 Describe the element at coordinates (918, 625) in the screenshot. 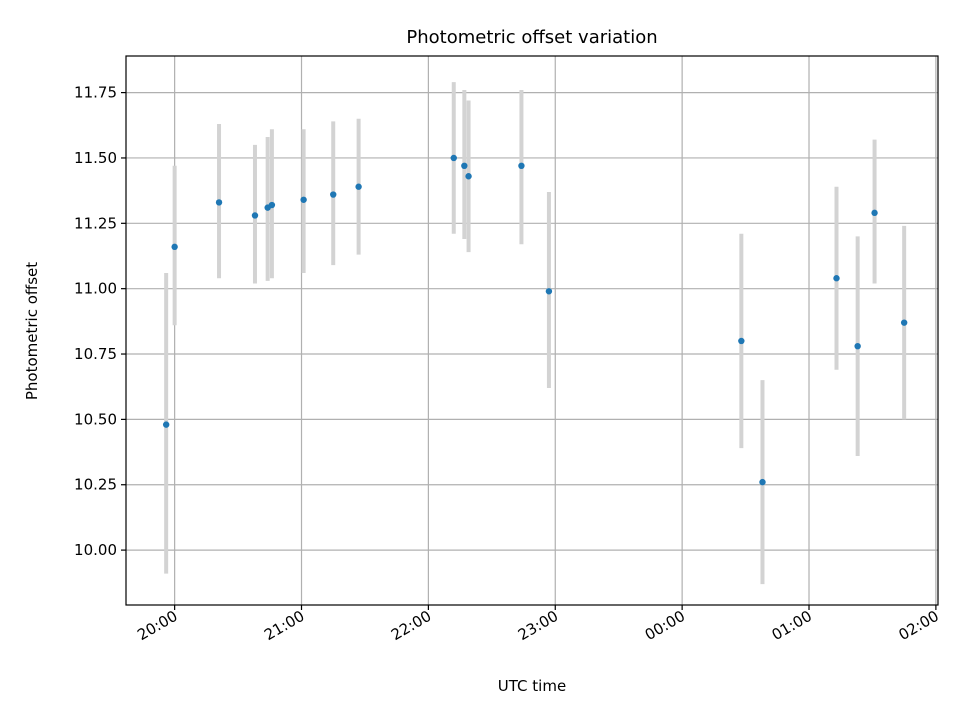

I see `x-tick-label: 02:00` at that location.